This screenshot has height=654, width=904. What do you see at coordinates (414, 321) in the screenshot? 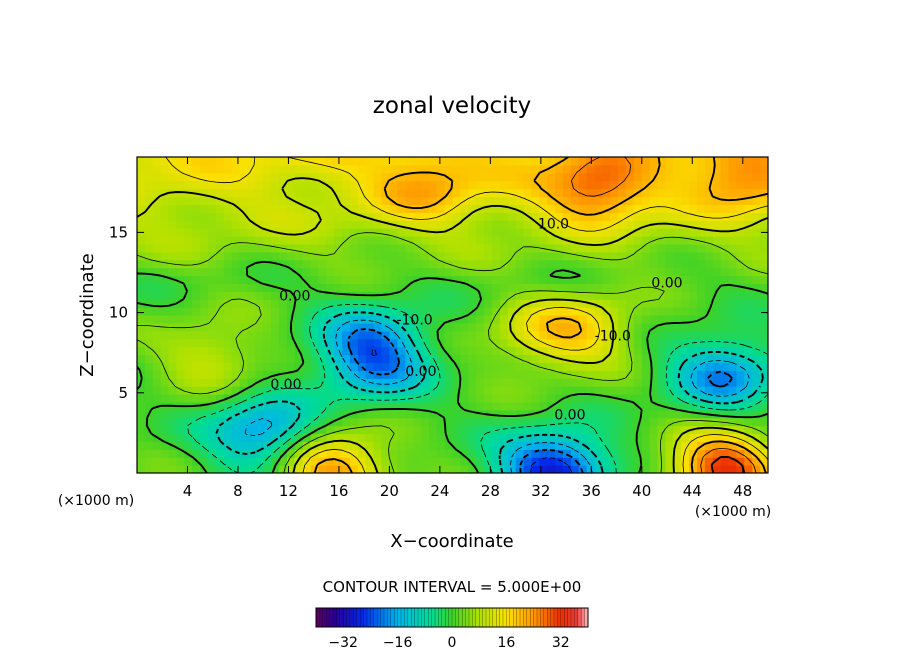
I see `contour-label: -10.0` at bounding box center [414, 321].